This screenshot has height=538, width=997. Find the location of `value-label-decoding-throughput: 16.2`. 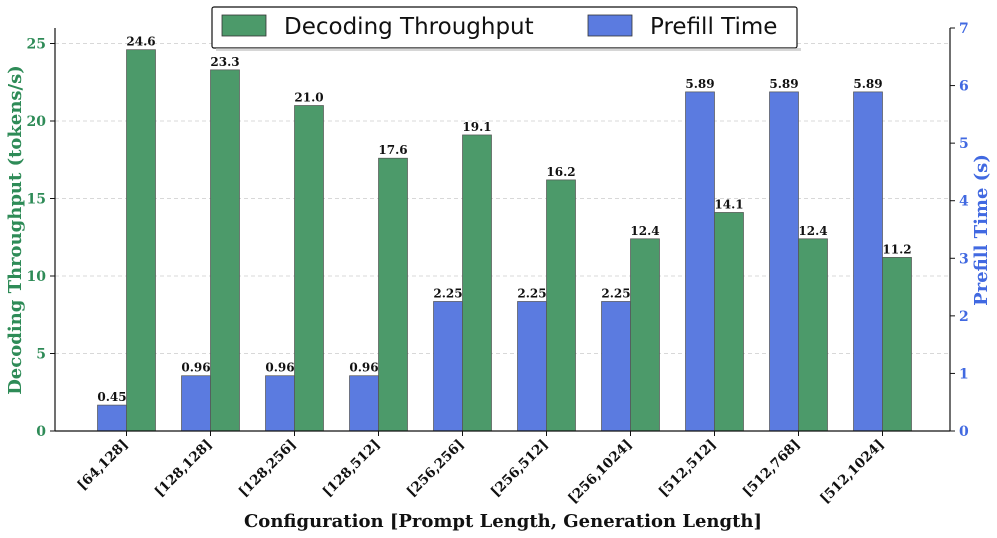

value-label-decoding-throughput: 16.2 is located at coordinates (560, 172).